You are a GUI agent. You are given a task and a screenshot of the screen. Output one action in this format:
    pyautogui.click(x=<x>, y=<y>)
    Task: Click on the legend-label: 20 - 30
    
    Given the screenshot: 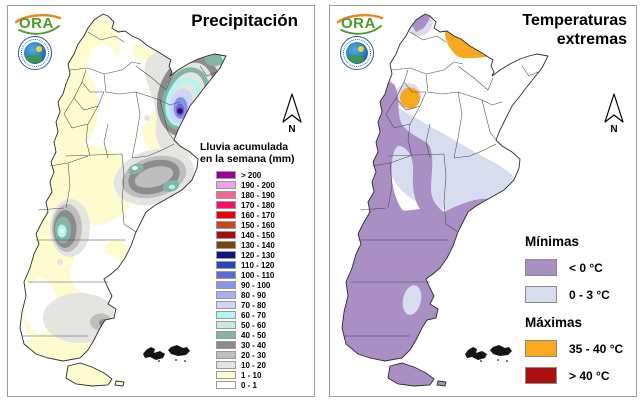 What is the action you would take?
    pyautogui.click(x=253, y=355)
    